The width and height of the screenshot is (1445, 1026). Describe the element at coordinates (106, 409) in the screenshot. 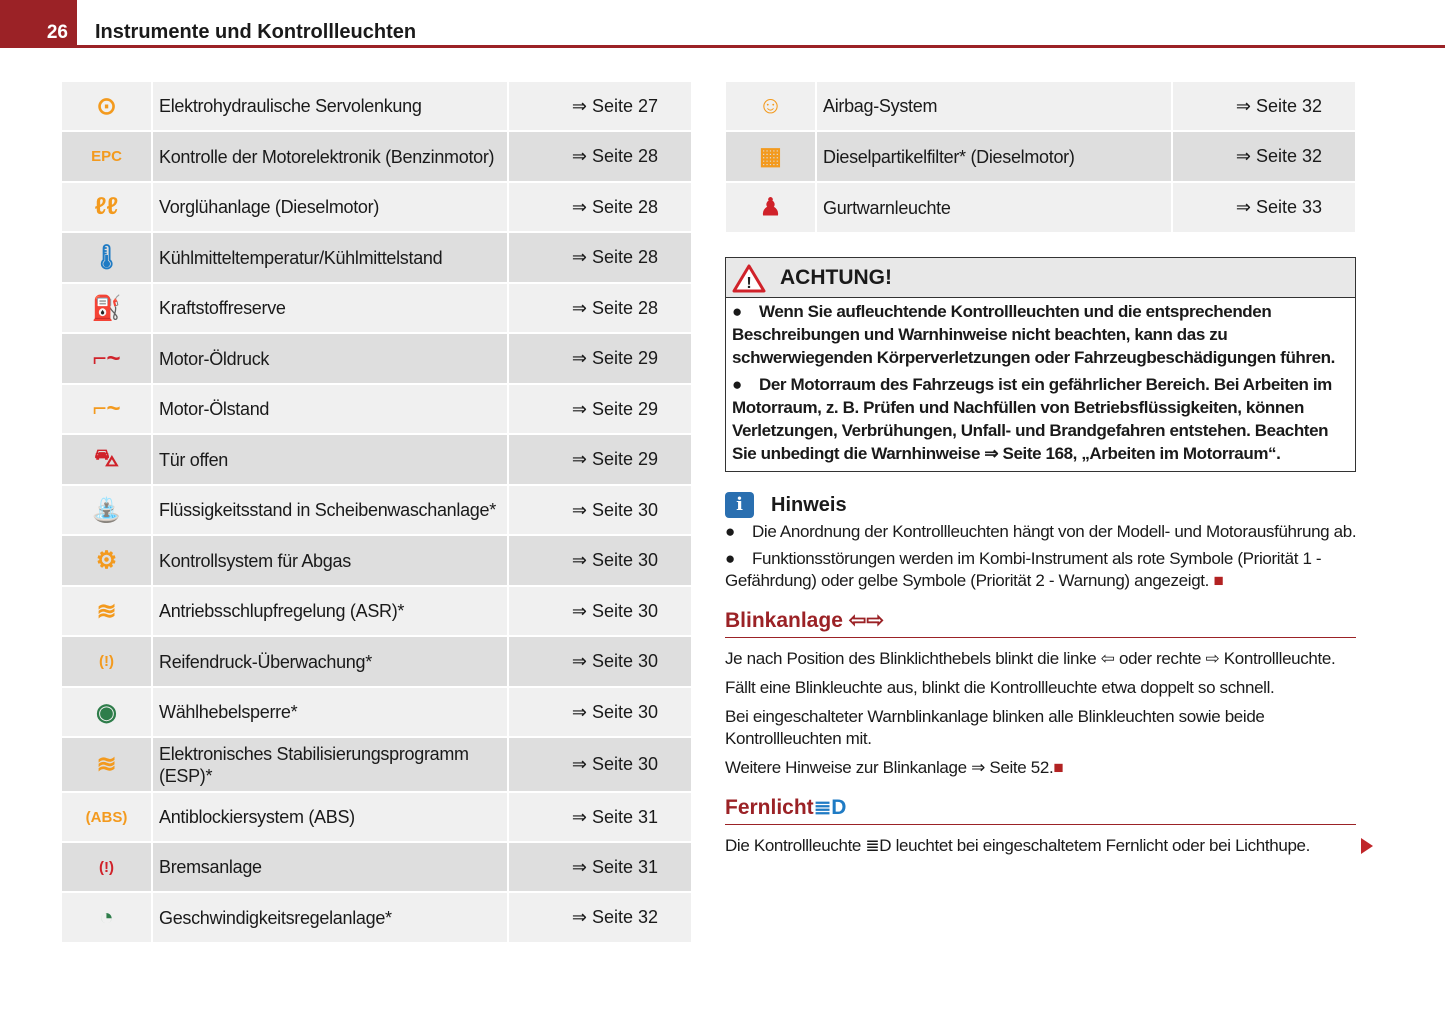

I see `oil-level-icon: ⌐~` at that location.